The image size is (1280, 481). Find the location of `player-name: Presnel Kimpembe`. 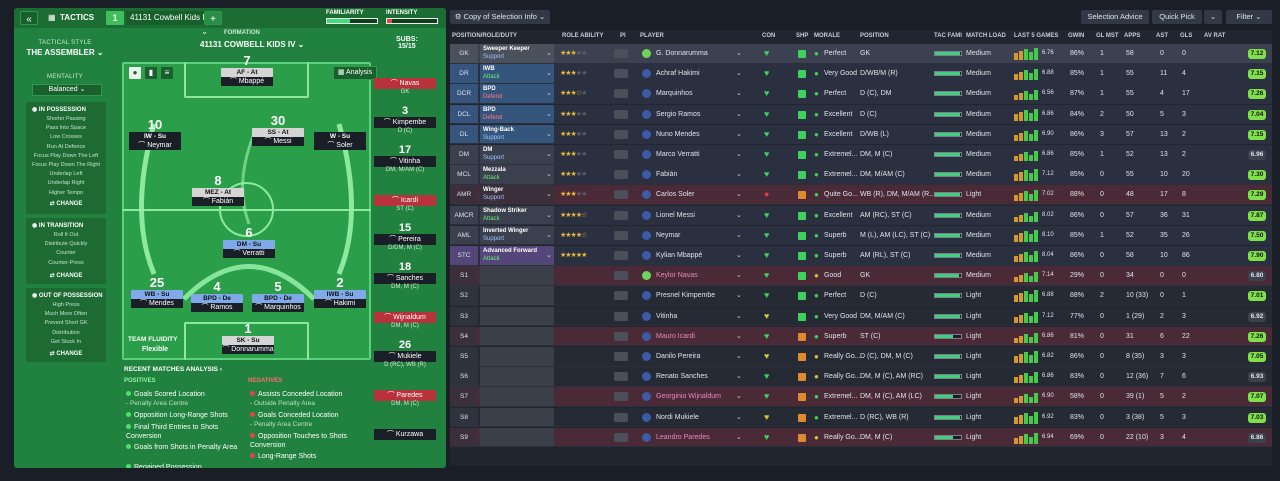

player-name: Presnel Kimpembe is located at coordinates (686, 296).